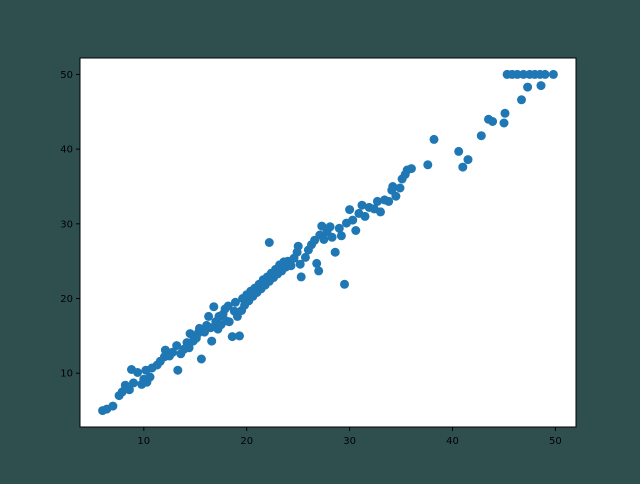 Image resolution: width=640 pixels, height=484 pixels. What do you see at coordinates (66, 374) in the screenshot?
I see `y-tick-label: 10` at bounding box center [66, 374].